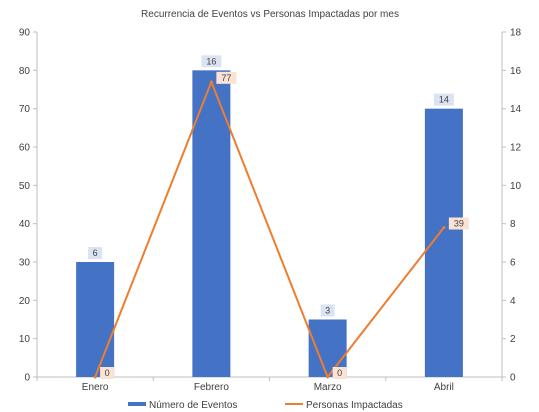 Image resolution: width=539 pixels, height=412 pixels. Describe the element at coordinates (516, 33) in the screenshot. I see `y-right-tick-label: 18` at that location.